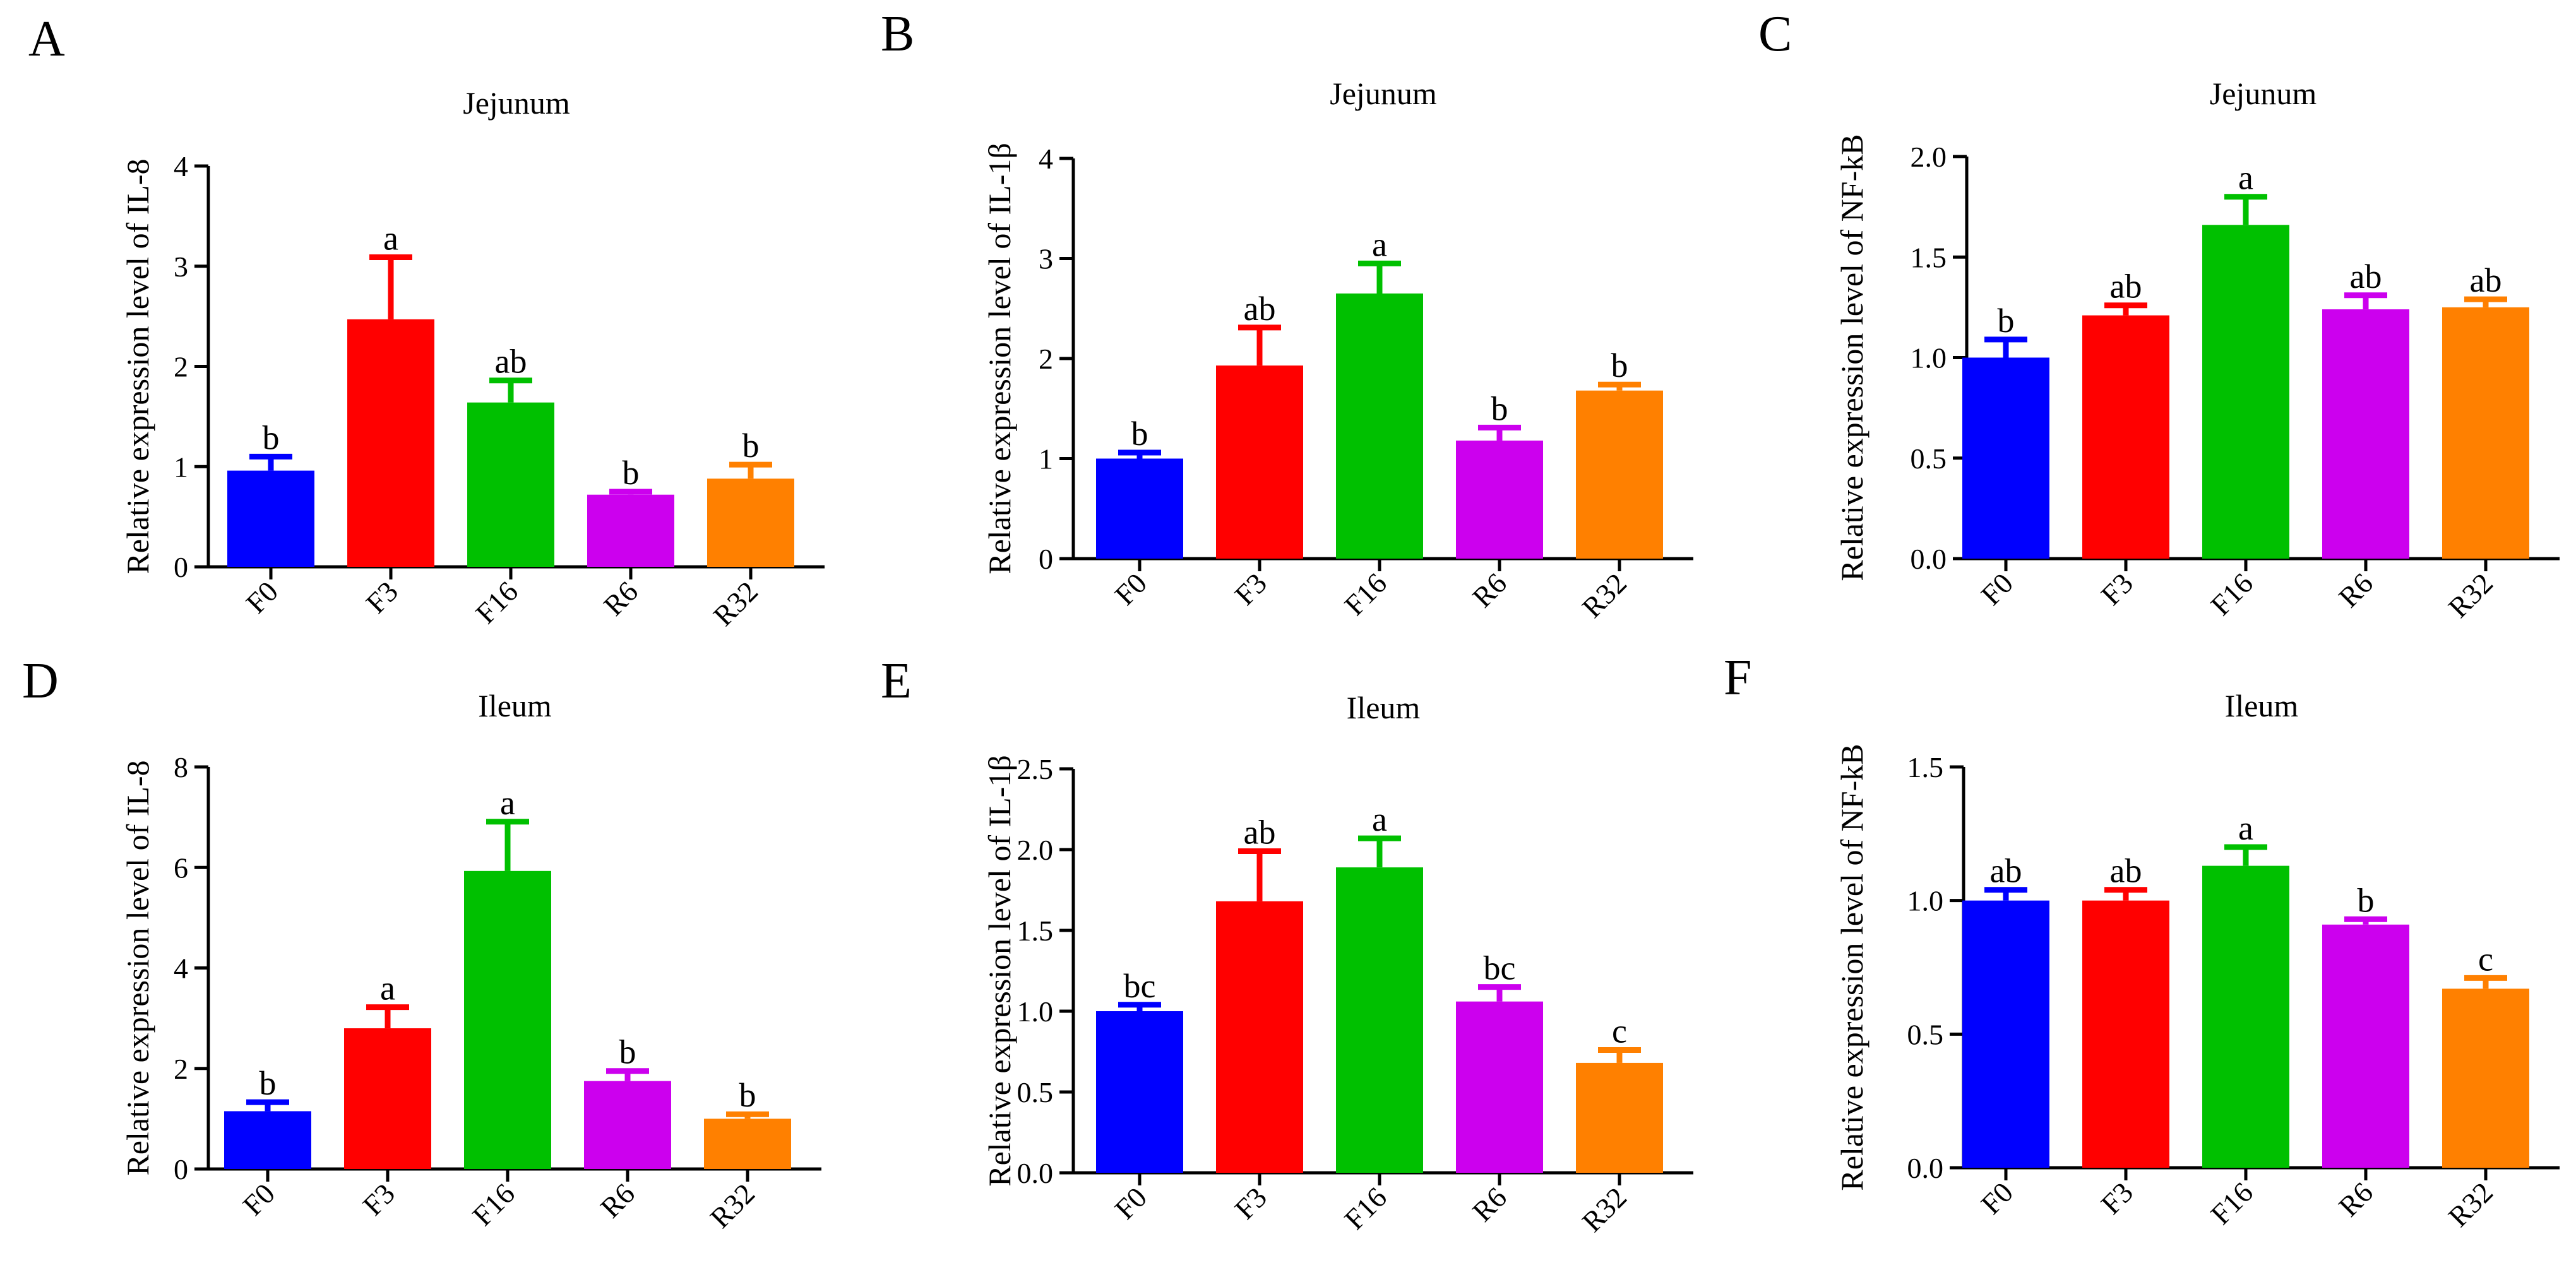 The height and width of the screenshot is (1270, 2576). Describe the element at coordinates (896, 681) in the screenshot. I see `panel-letter: E` at that location.